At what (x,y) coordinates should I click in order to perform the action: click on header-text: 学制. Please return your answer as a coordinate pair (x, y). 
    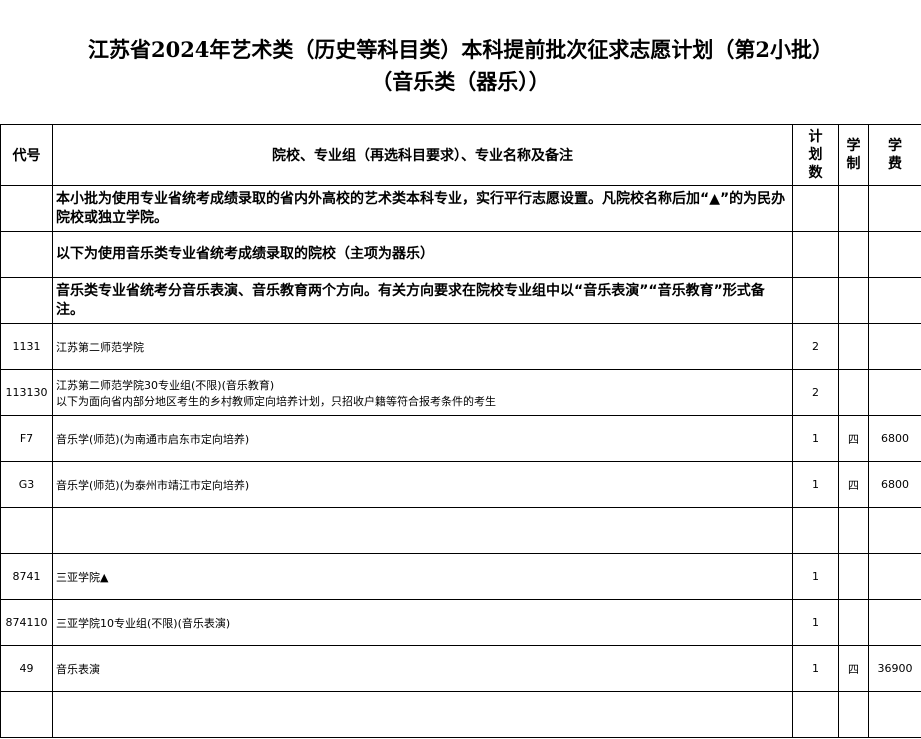
    Looking at the image, I should click on (853, 155).